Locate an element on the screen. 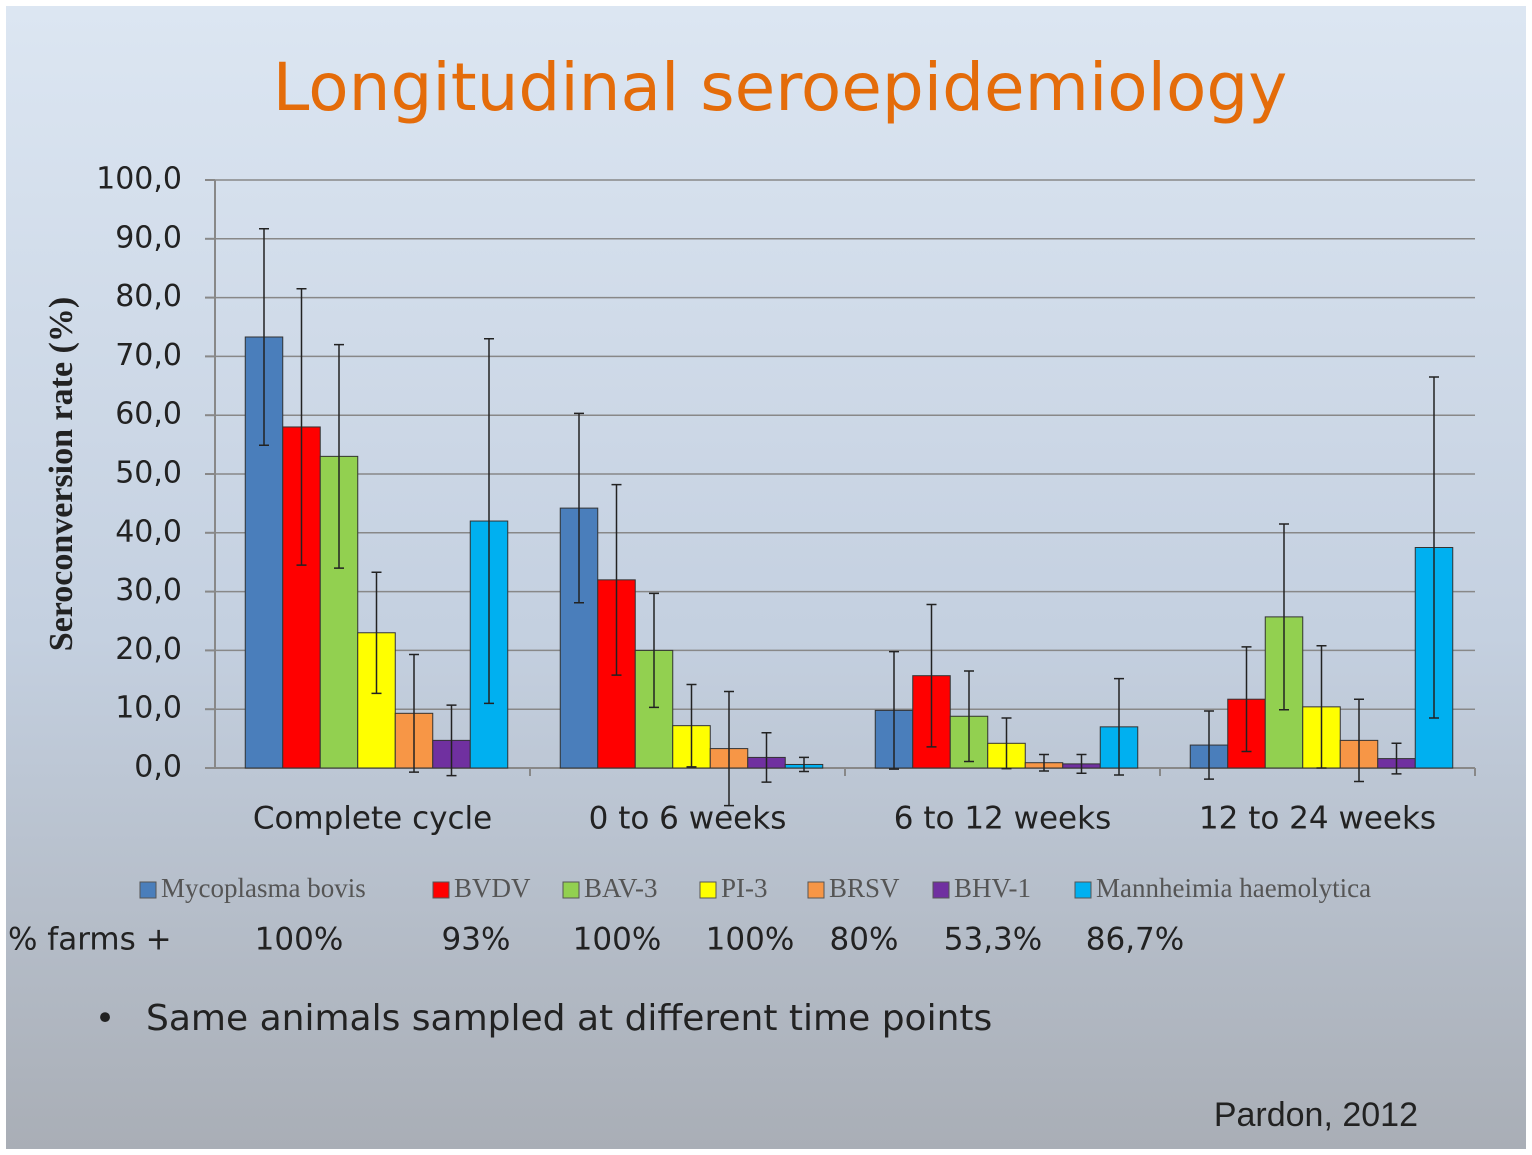 This screenshot has width=1532, height=1155. x-tick-label: 6 to 12 weeks is located at coordinates (1002, 819).